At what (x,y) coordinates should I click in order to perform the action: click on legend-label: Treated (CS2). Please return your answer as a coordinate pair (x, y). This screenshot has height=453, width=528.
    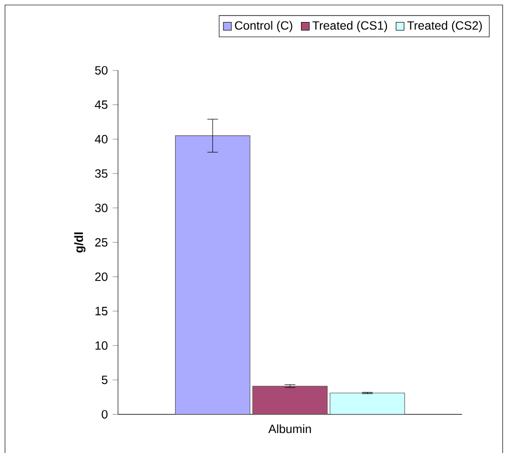
    Looking at the image, I should click on (444, 26).